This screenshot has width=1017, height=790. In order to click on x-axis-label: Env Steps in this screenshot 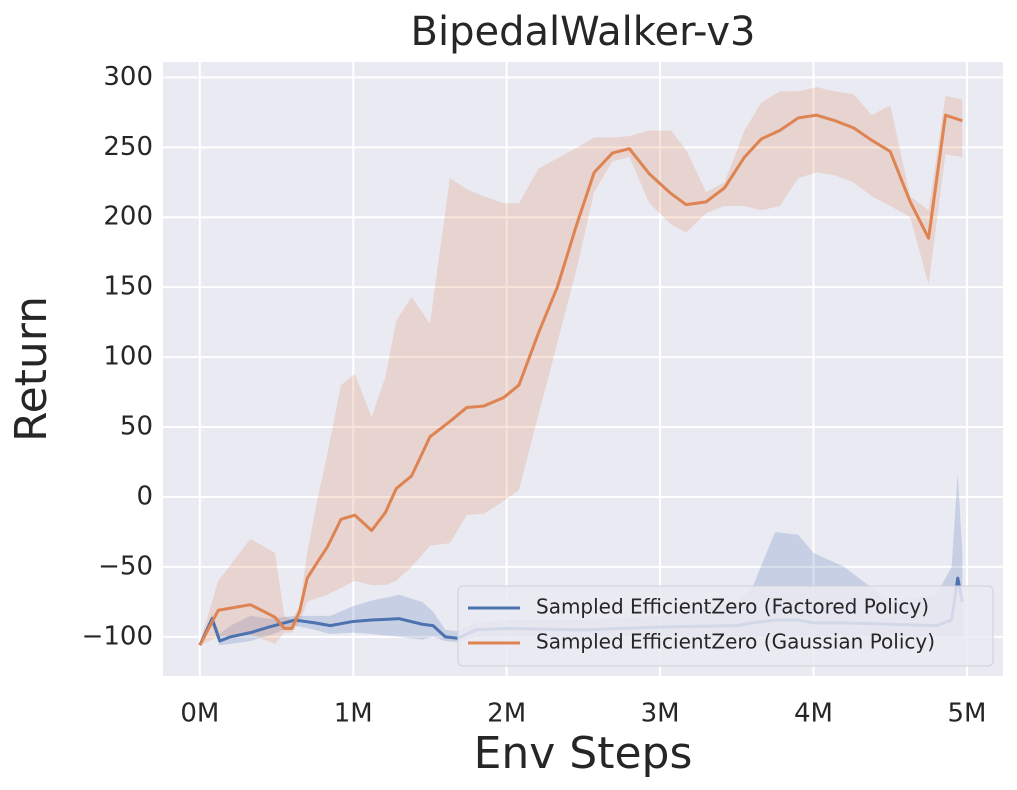, I will do `click(583, 753)`.